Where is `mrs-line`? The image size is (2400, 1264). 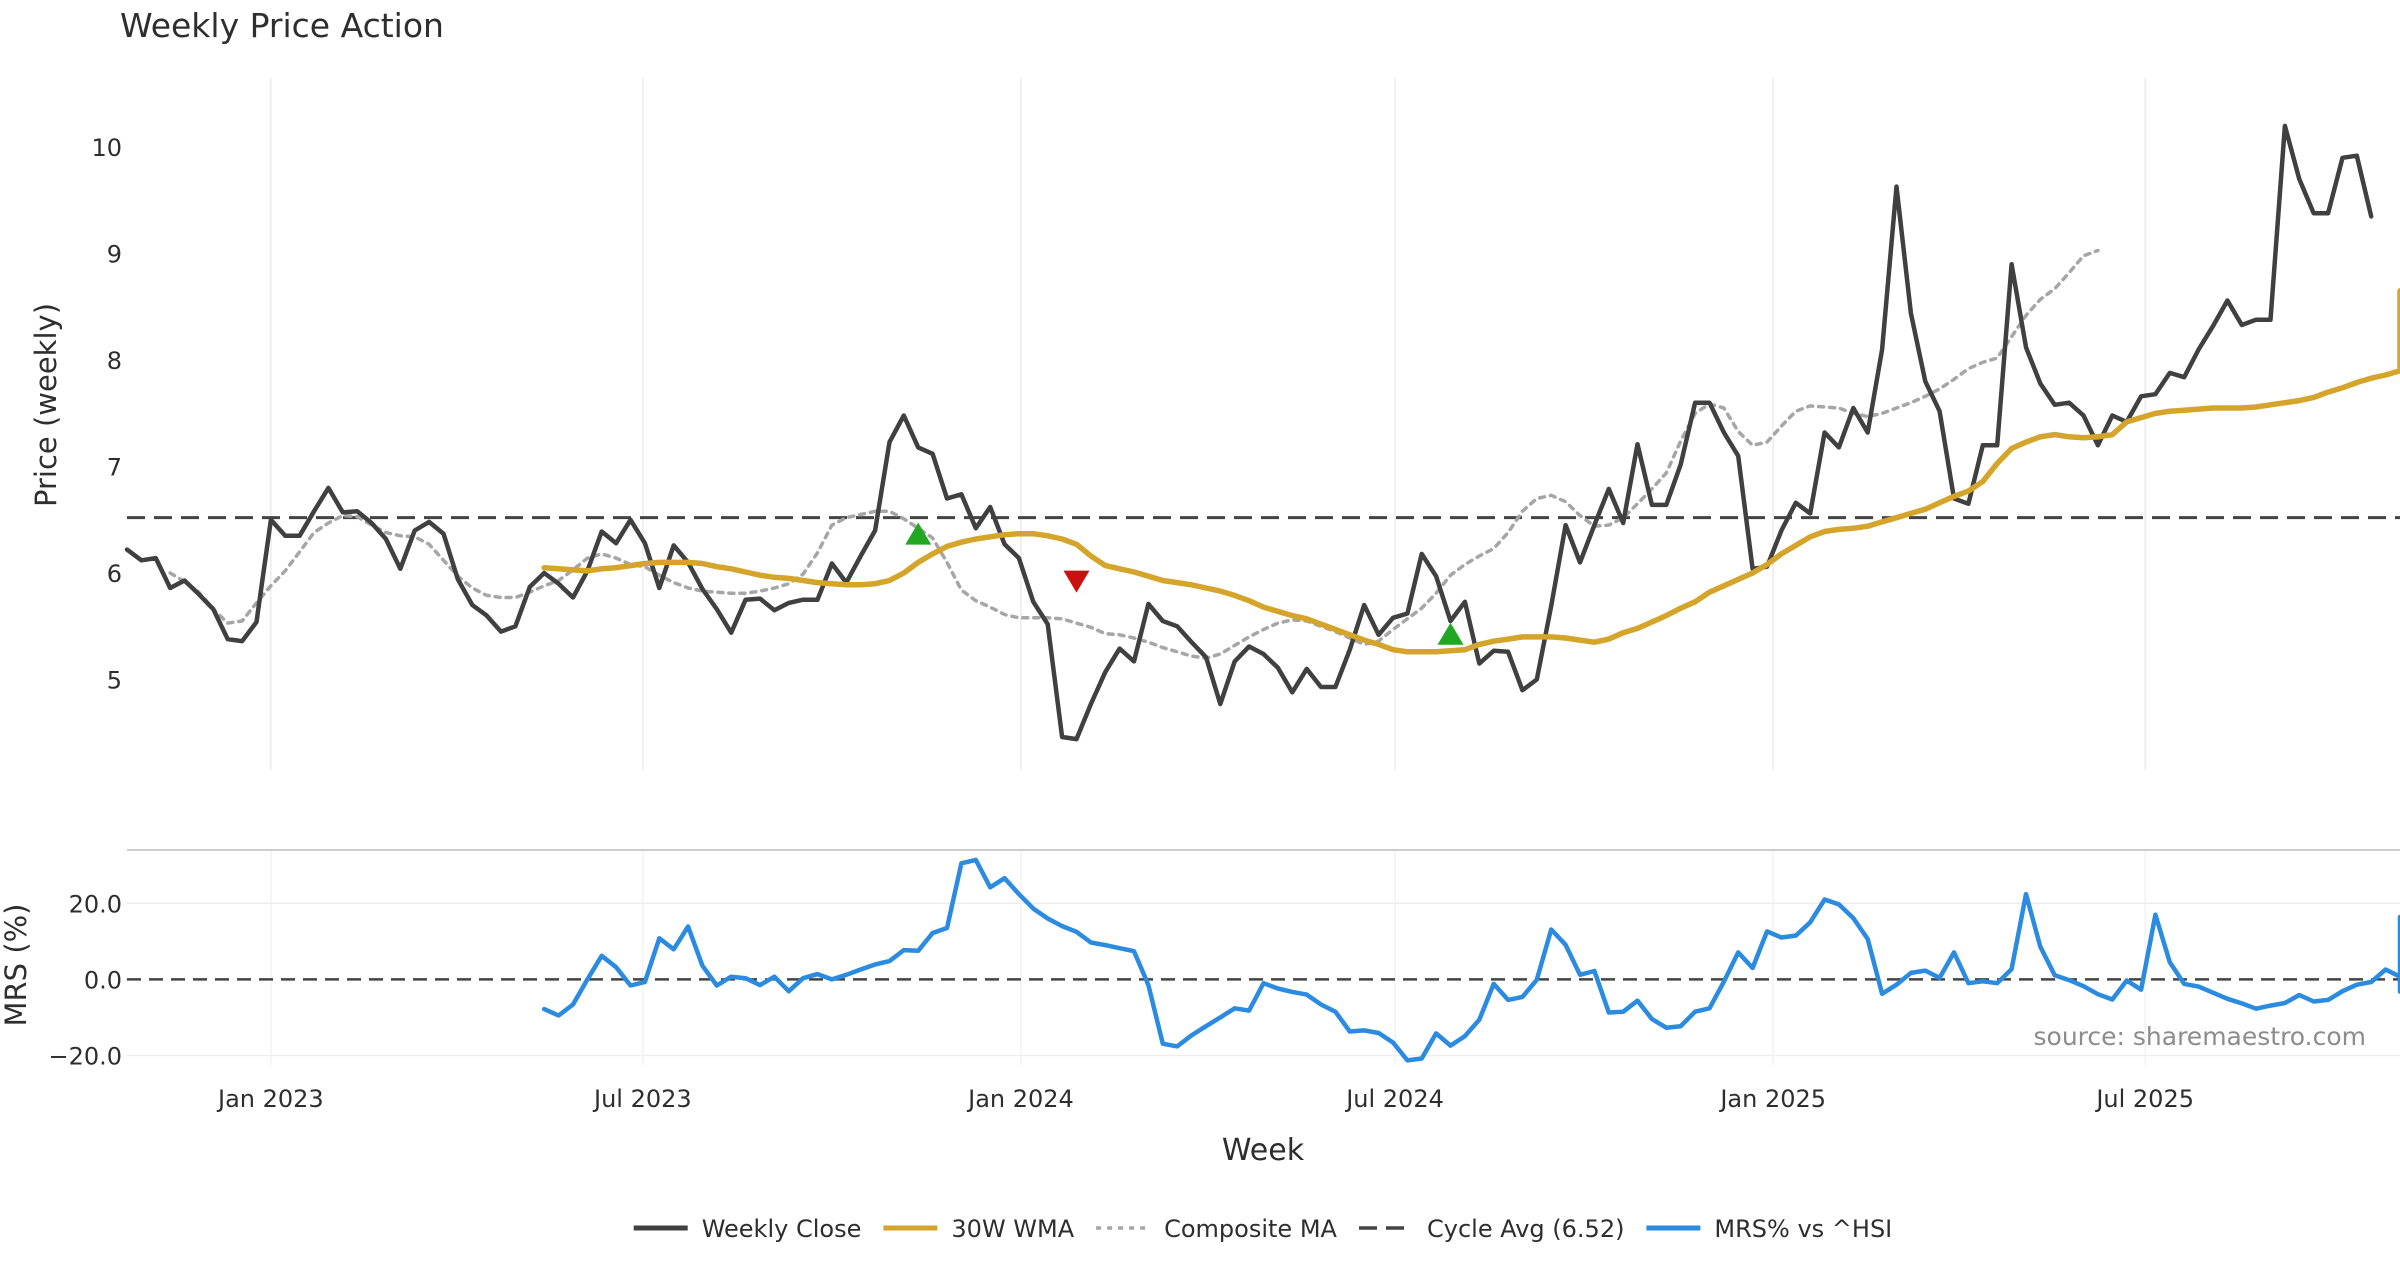 mrs-line is located at coordinates (1470, 960).